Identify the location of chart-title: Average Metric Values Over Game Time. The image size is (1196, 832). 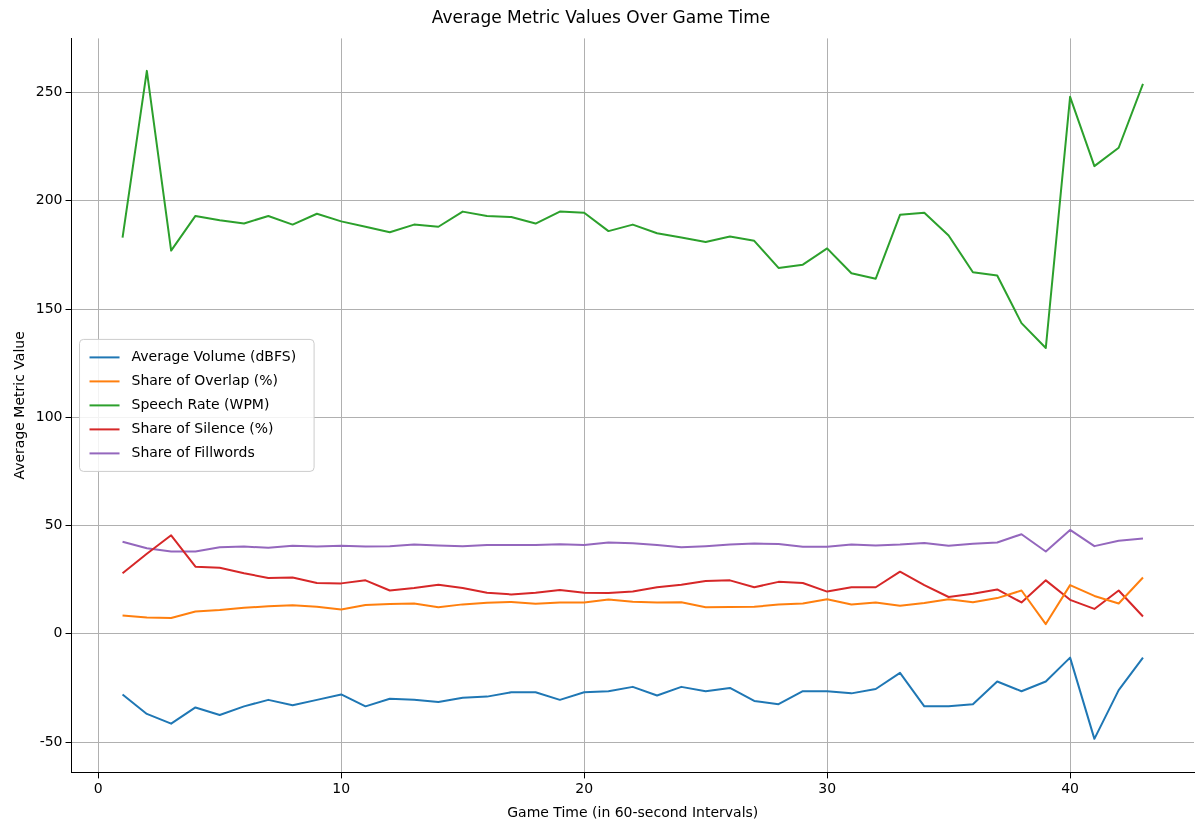
(601, 16).